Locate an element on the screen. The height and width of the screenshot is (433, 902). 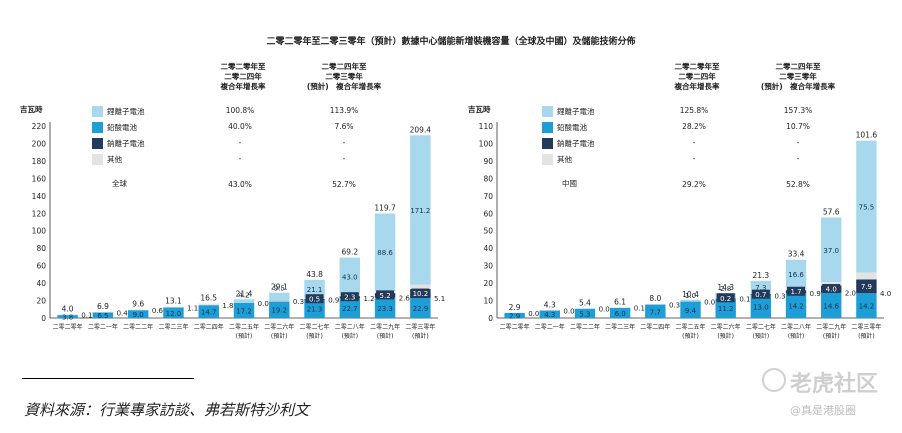
x-tick-label: 二零二六年 is located at coordinates (279, 327).